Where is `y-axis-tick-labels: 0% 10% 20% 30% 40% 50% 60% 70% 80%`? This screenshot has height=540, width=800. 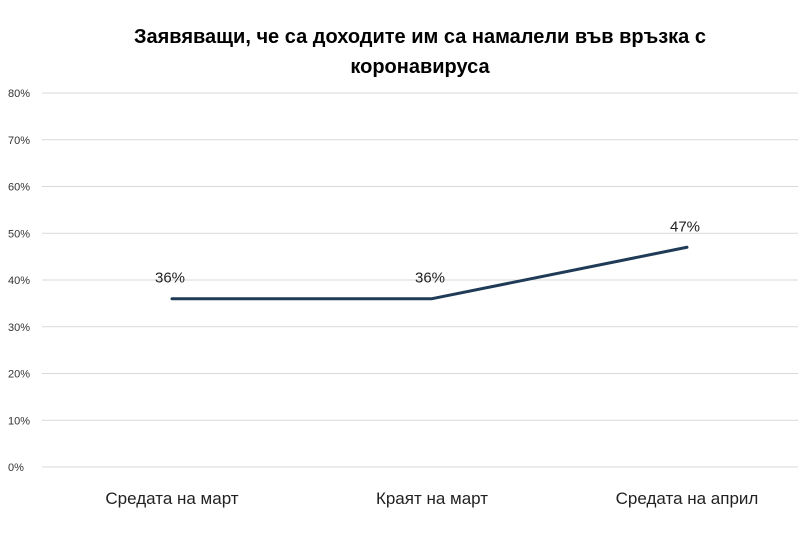 y-axis-tick-labels: 0% 10% 20% 30% 40% 50% 60% 70% 80% is located at coordinates (19, 281).